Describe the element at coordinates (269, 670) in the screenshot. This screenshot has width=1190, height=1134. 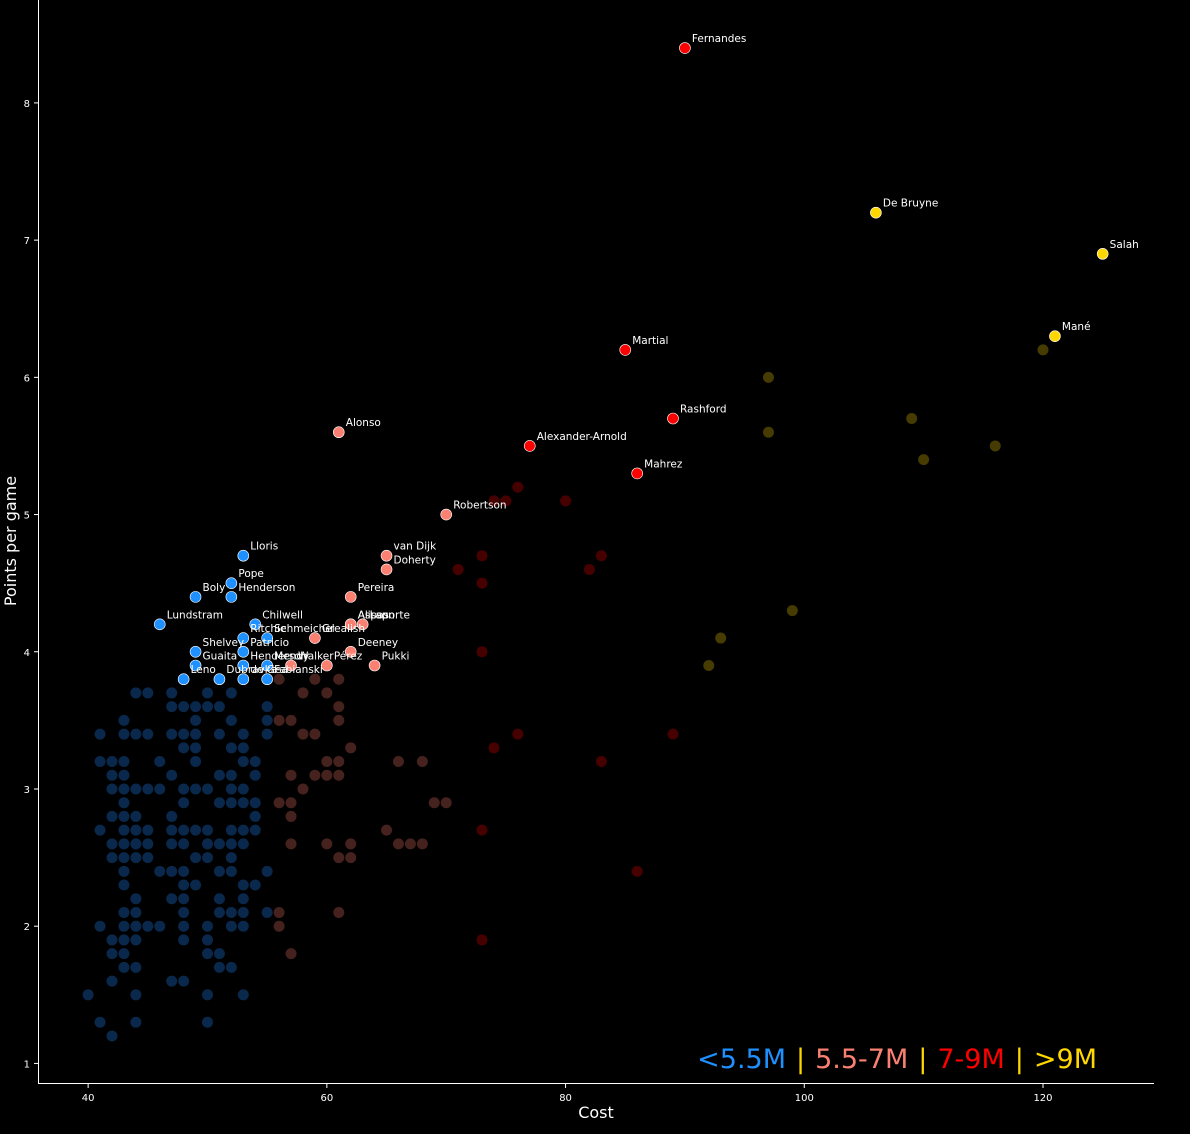
I see `point-label: de Gea` at that location.